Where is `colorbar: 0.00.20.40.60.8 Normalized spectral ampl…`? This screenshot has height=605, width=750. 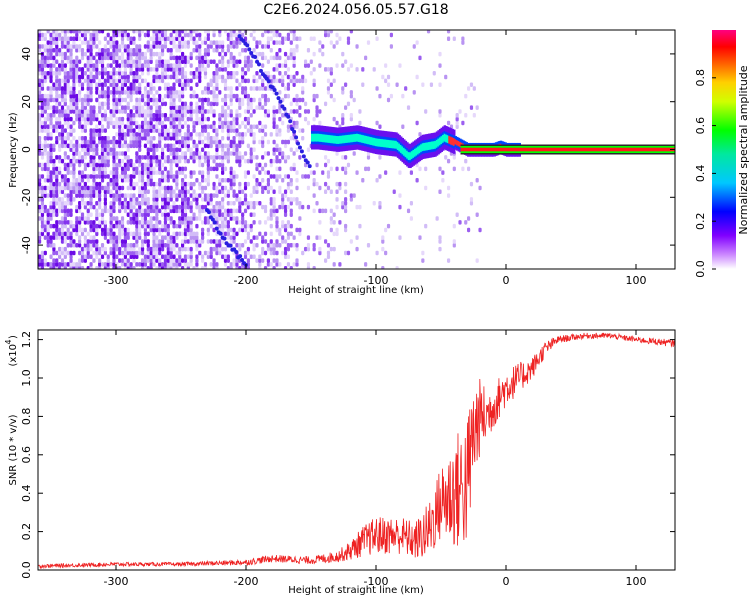 colorbar: 0.00.20.40.60.8 Normalized spectral ampl… is located at coordinates (722, 154).